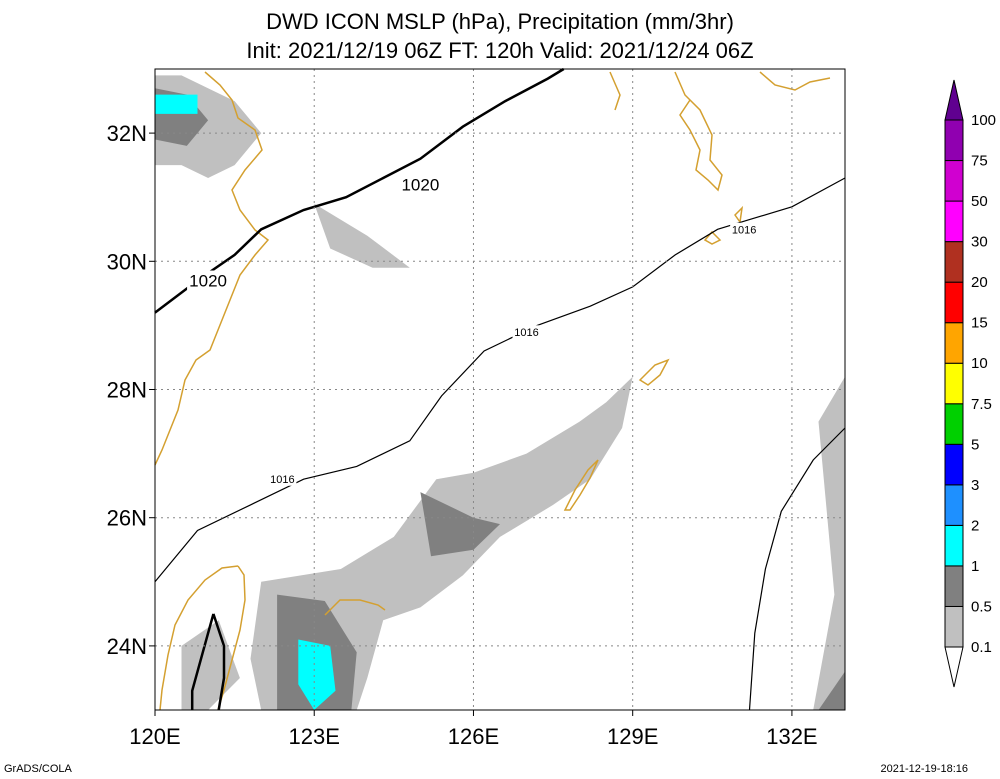 This screenshot has height=779, width=1000. What do you see at coordinates (38, 769) in the screenshot?
I see `footer-grads-cola: GrADS/COLA` at bounding box center [38, 769].